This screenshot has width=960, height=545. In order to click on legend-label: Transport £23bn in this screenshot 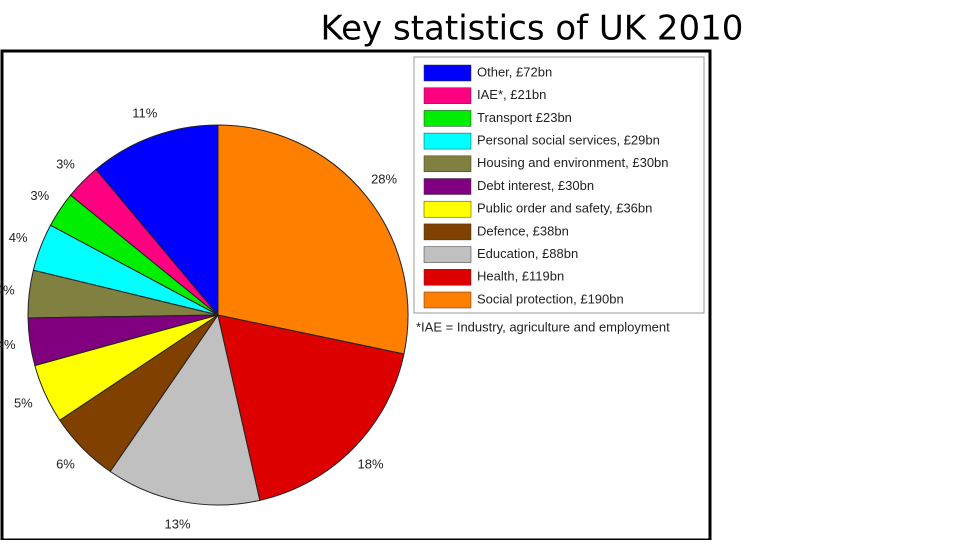, I will do `click(524, 117)`.